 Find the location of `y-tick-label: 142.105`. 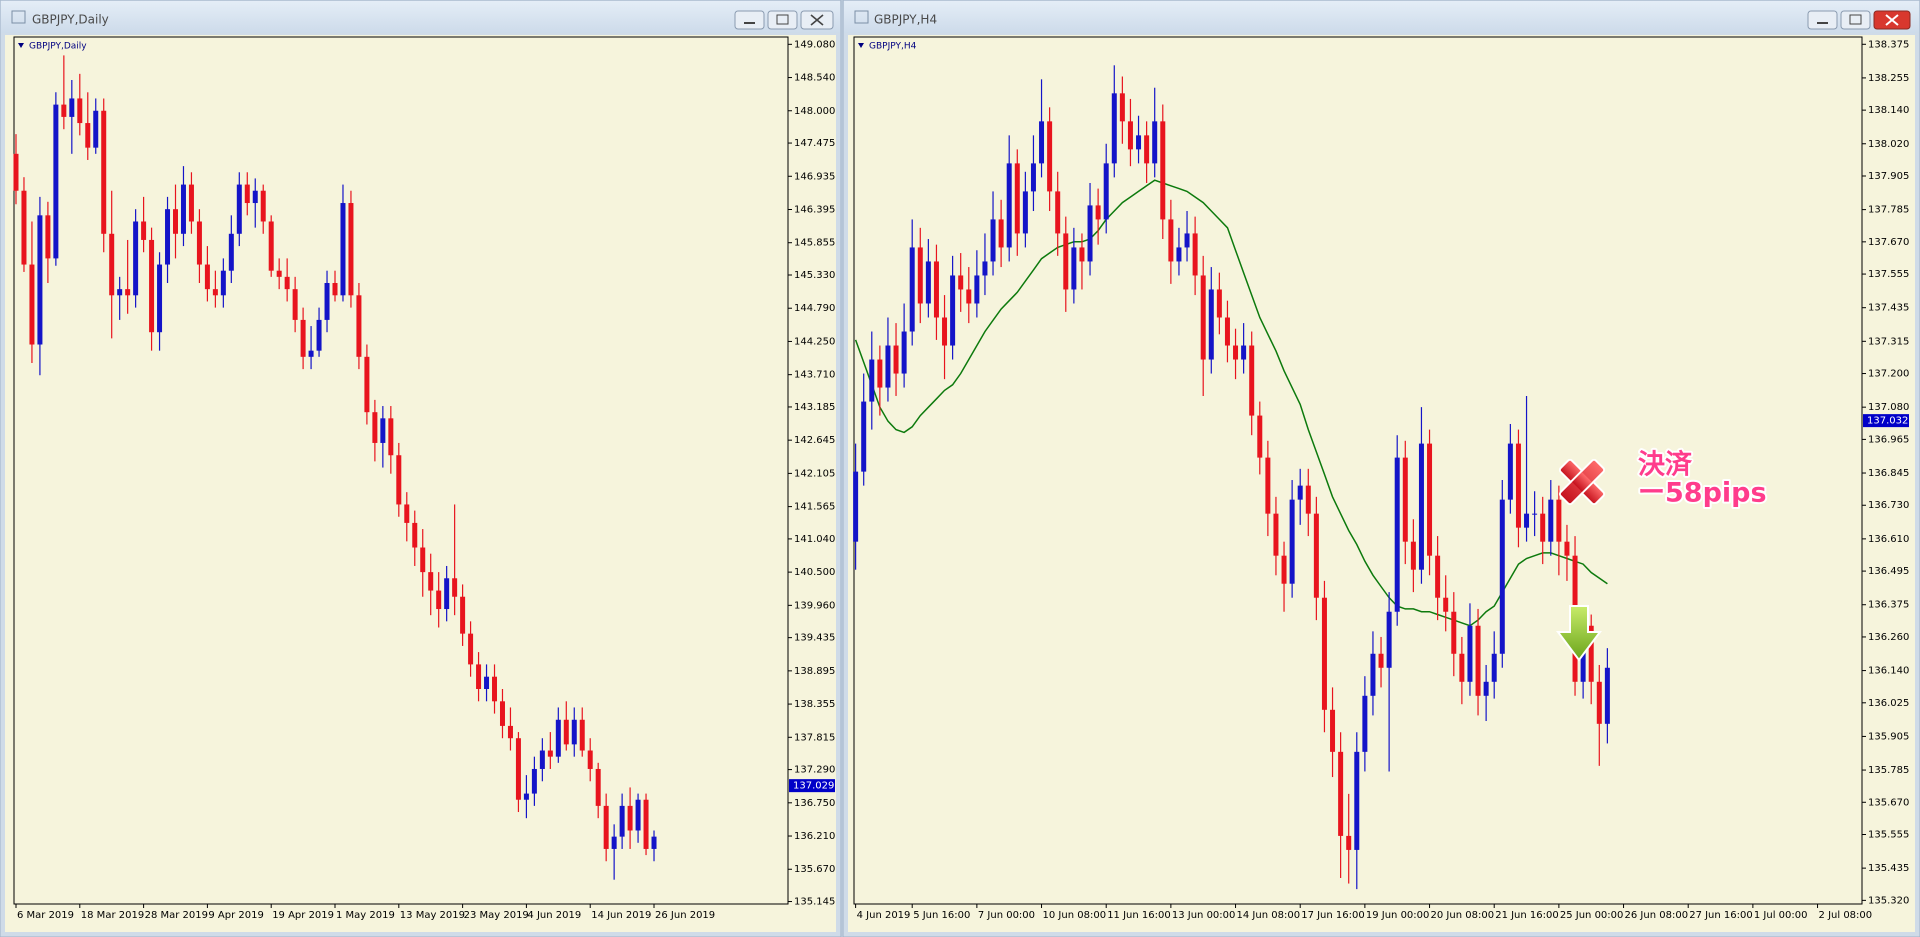

y-tick-label: 142.105 is located at coordinates (814, 473).